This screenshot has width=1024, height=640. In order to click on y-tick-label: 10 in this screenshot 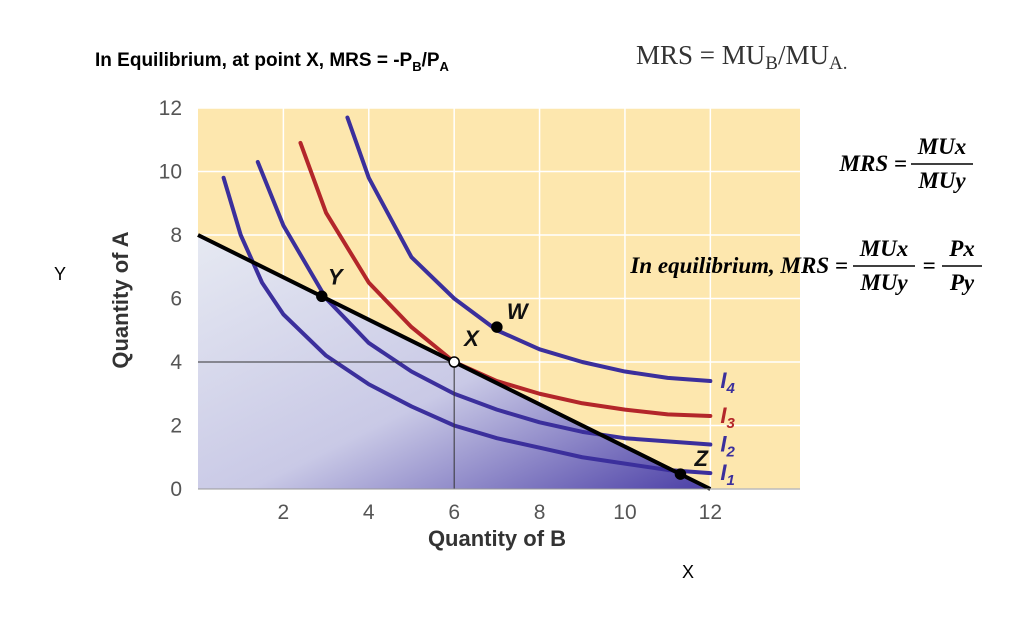, I will do `click(170, 172)`.